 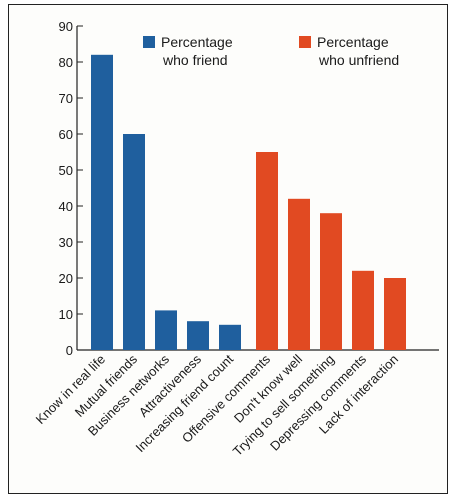 What do you see at coordinates (69, 350) in the screenshot?
I see `y-tick-label: 0` at bounding box center [69, 350].